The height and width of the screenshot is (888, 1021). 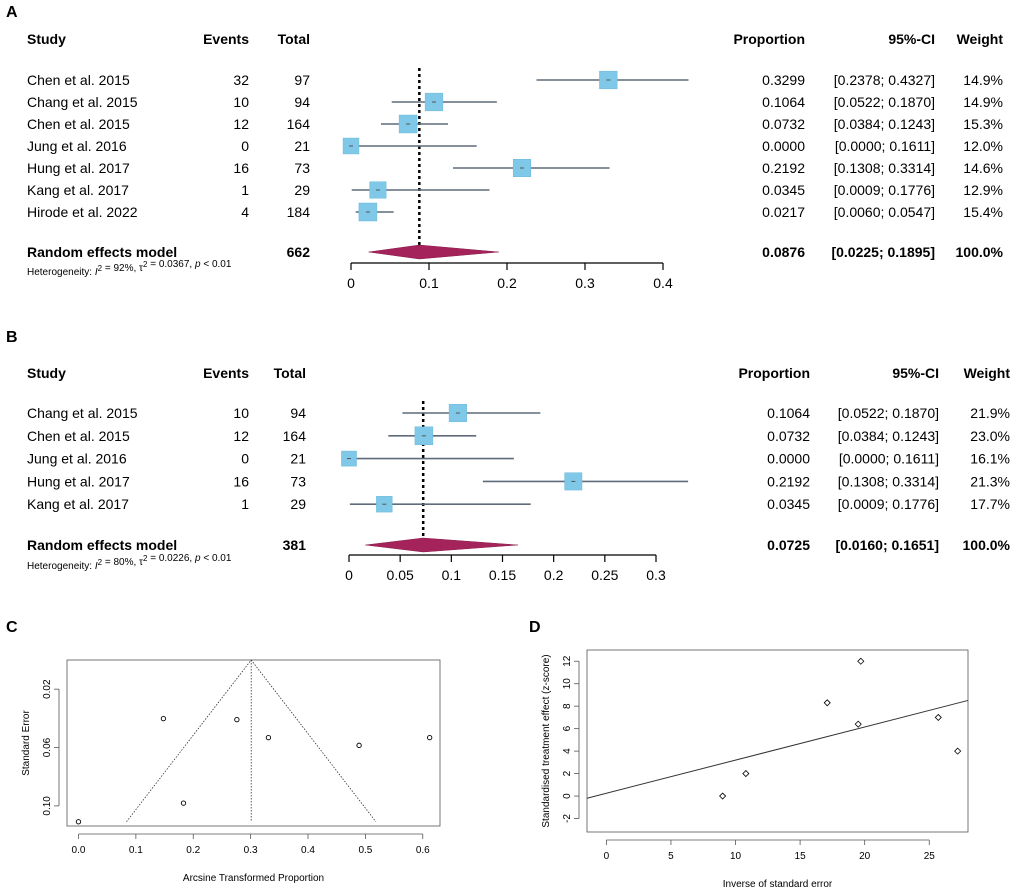 I want to click on header-total: Total, so click(x=290, y=373).